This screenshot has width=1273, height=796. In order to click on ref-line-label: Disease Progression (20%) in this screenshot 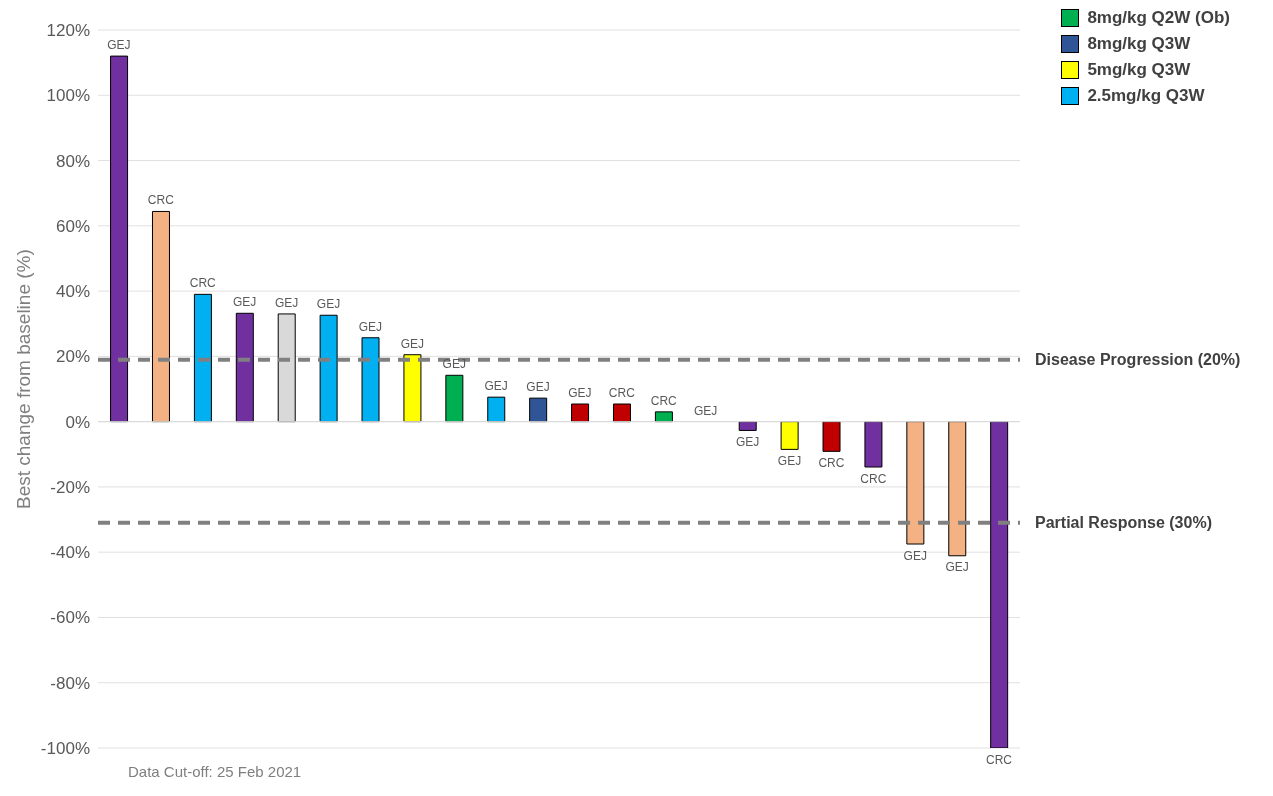, I will do `click(1138, 360)`.